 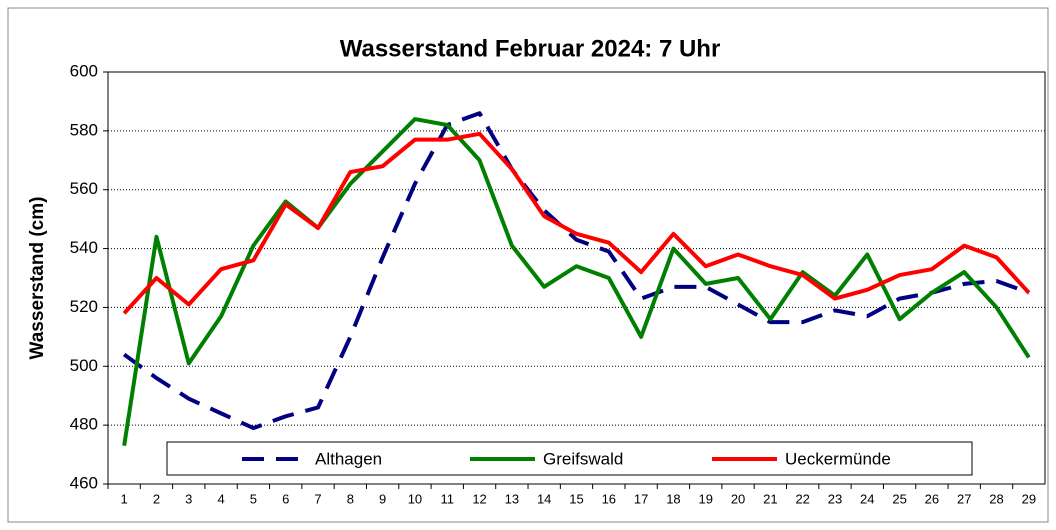 What do you see at coordinates (738, 498) in the screenshot?
I see `x-tick-label: 20` at bounding box center [738, 498].